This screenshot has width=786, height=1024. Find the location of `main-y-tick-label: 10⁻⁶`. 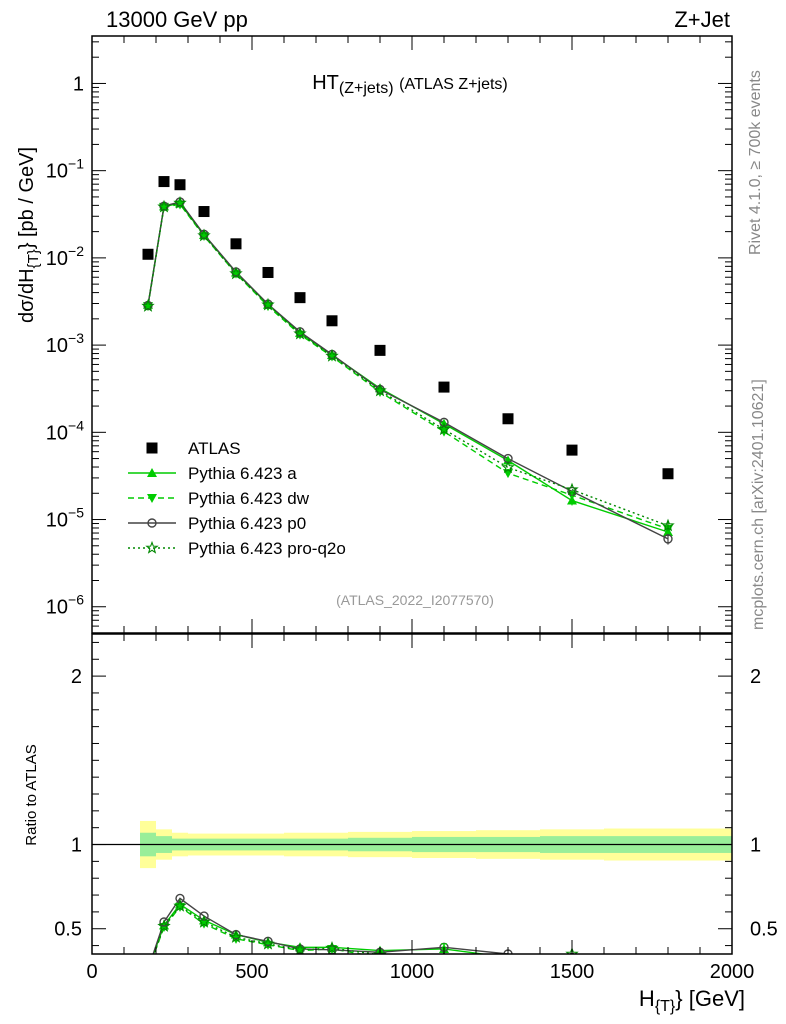

main-y-tick-label: 10⁻⁶ is located at coordinates (65, 605).